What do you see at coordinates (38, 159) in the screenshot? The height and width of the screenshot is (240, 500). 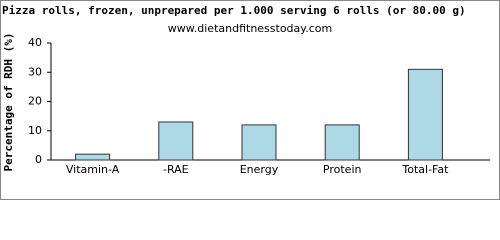 I see `y-tick-label: 0` at bounding box center [38, 159].